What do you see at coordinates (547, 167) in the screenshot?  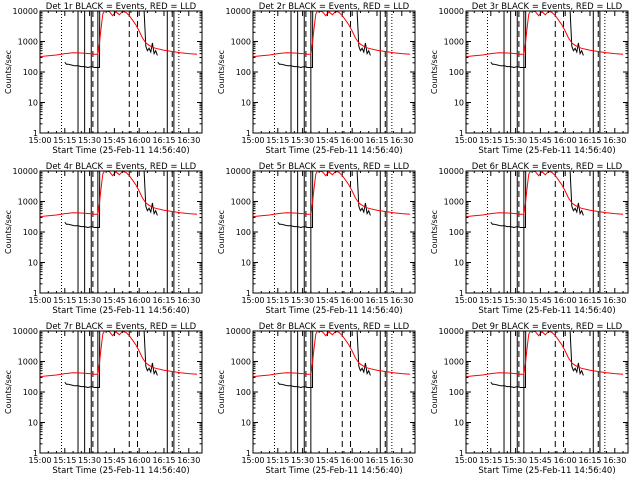 I see `panel-title: Det 6r BLACK = Events, RED = LLD` at bounding box center [547, 167].